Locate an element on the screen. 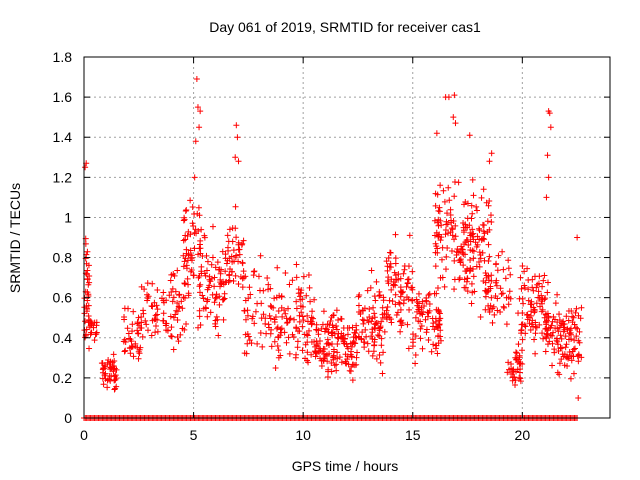  y-tick-label: 0.4 is located at coordinates (63, 338).